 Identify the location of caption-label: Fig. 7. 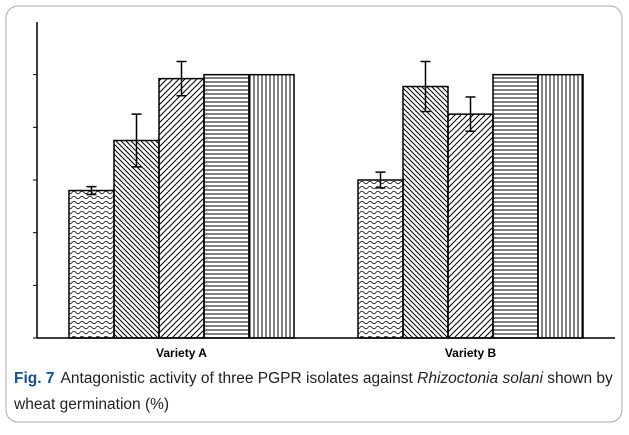
(34, 378).